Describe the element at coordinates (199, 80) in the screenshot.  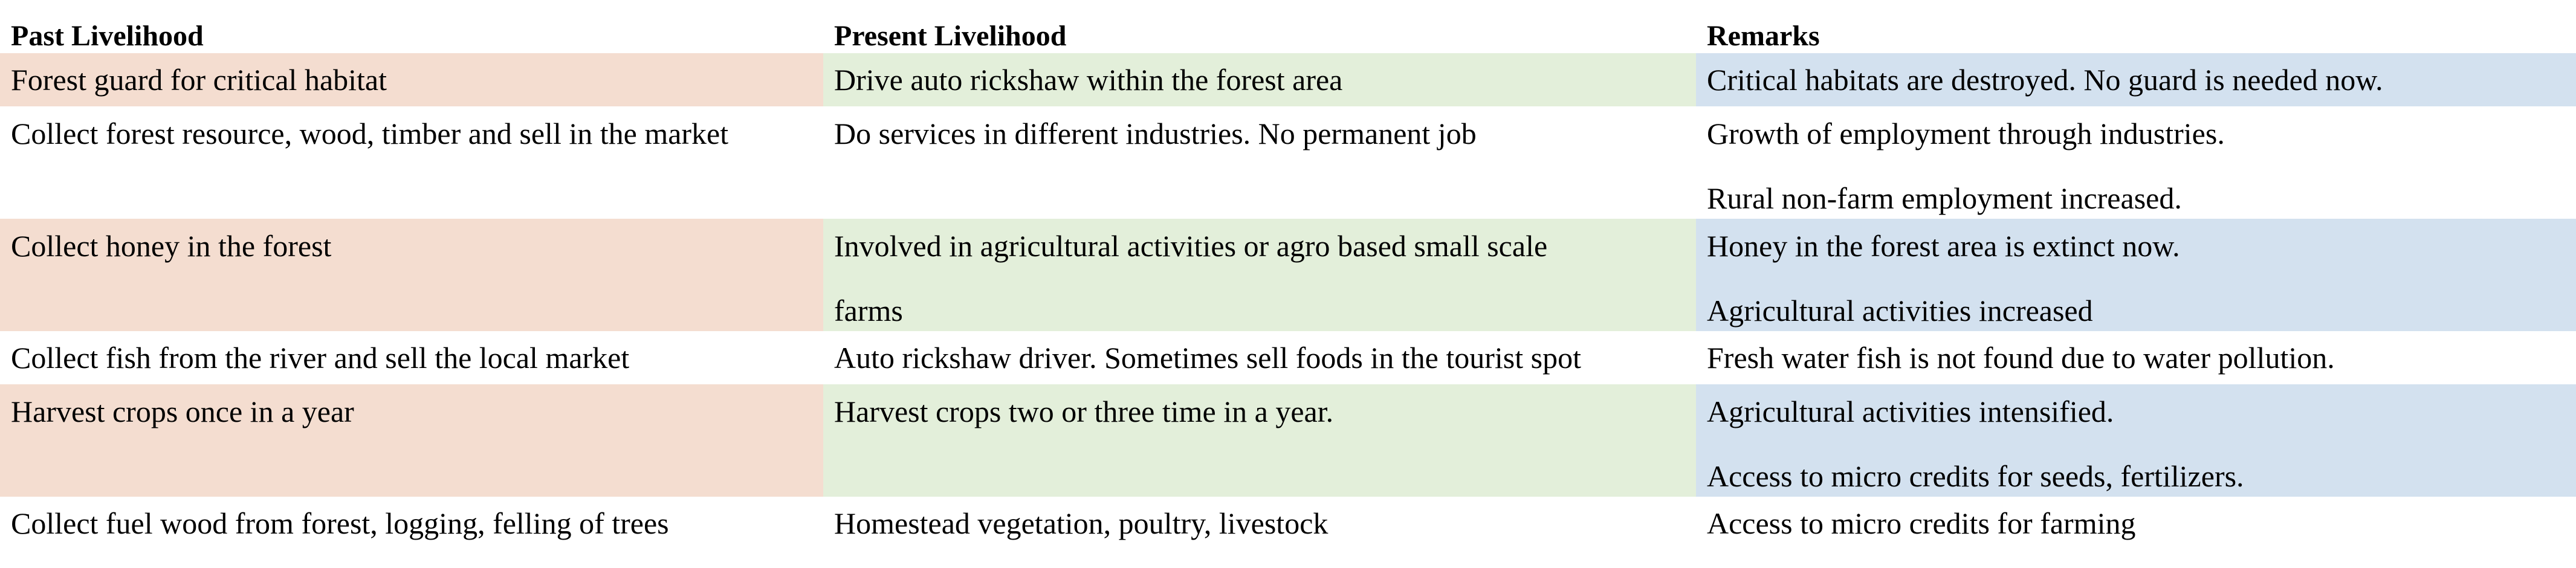
I see `cell-text: Forest guard for critical habitat` at that location.